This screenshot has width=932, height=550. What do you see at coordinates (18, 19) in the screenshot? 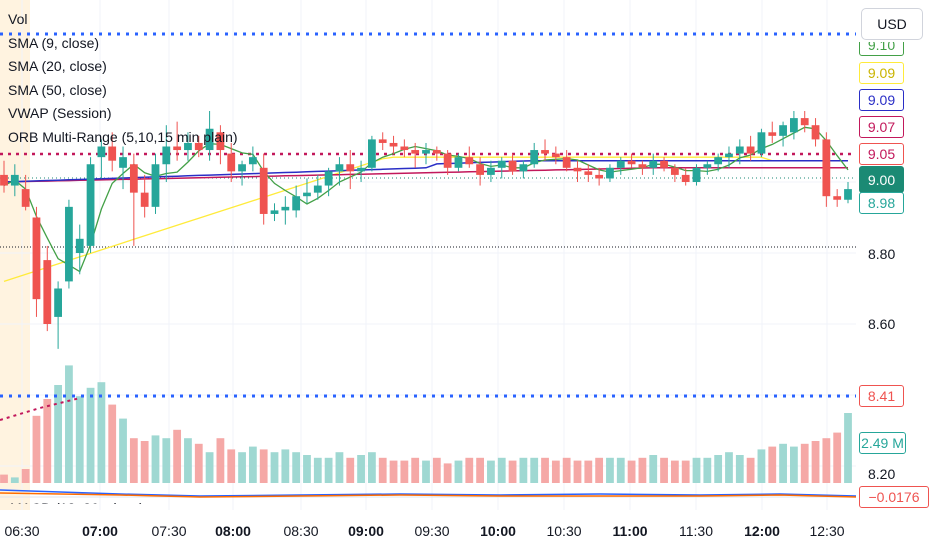
I see `legend-vol: Vol` at bounding box center [18, 19].